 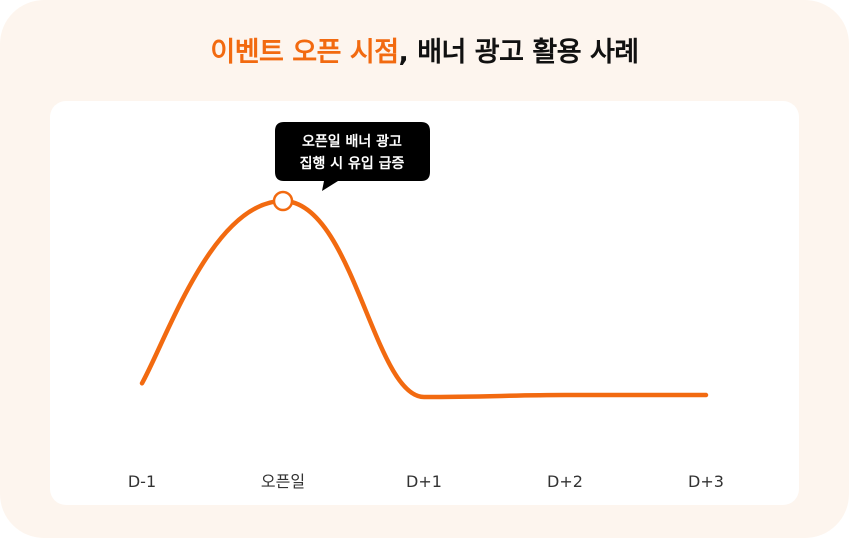 What do you see at coordinates (352, 163) in the screenshot?
I see `tooltip-line-2: 집행 시 유입 급증` at bounding box center [352, 163].